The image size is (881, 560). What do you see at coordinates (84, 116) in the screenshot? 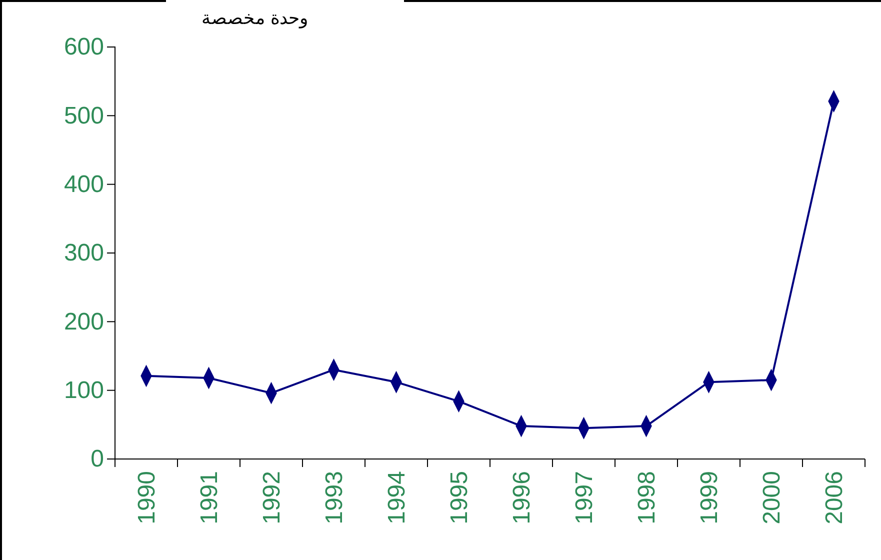
I see `y-tick-label: 500` at bounding box center [84, 116].